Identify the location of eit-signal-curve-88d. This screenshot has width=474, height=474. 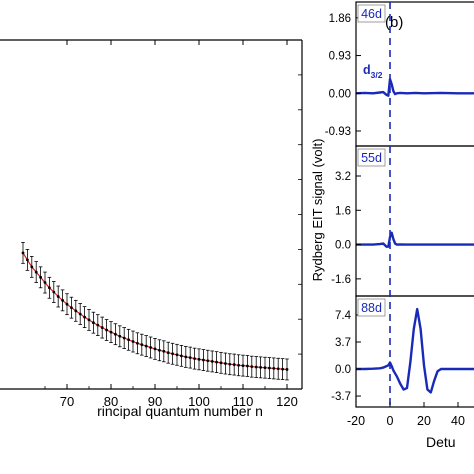
(415, 350).